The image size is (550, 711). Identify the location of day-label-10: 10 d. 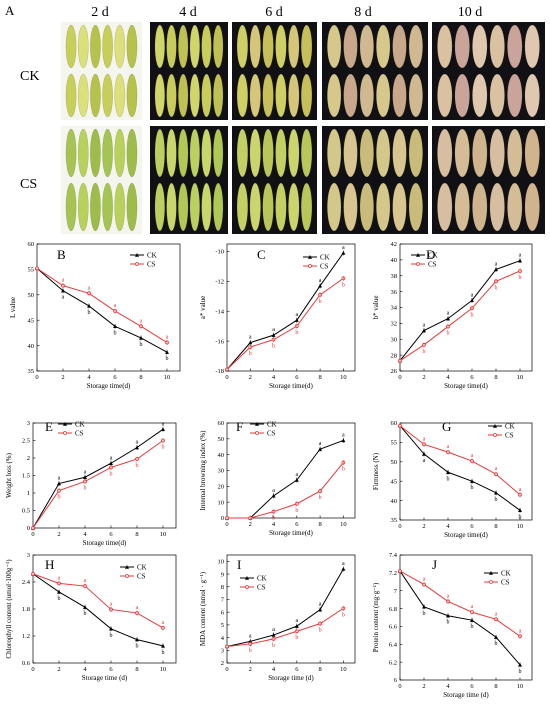
(470, 12).